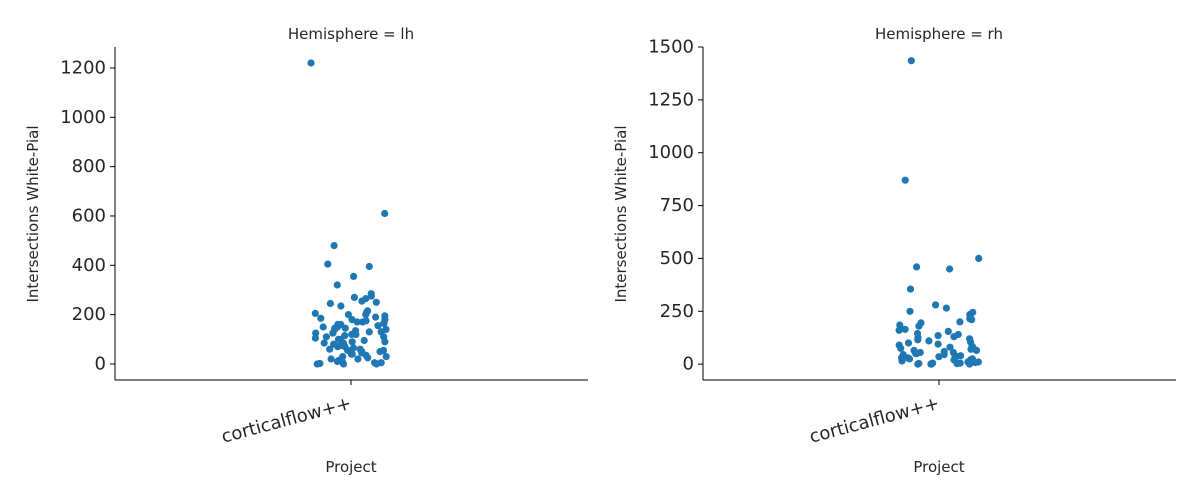 This screenshot has height=500, width=1200. I want to click on x-tick-label-lh: corticalflow++, so click(286, 420).